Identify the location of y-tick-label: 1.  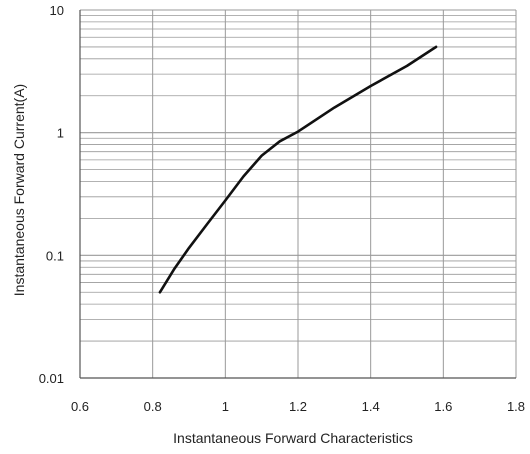
(60, 133).